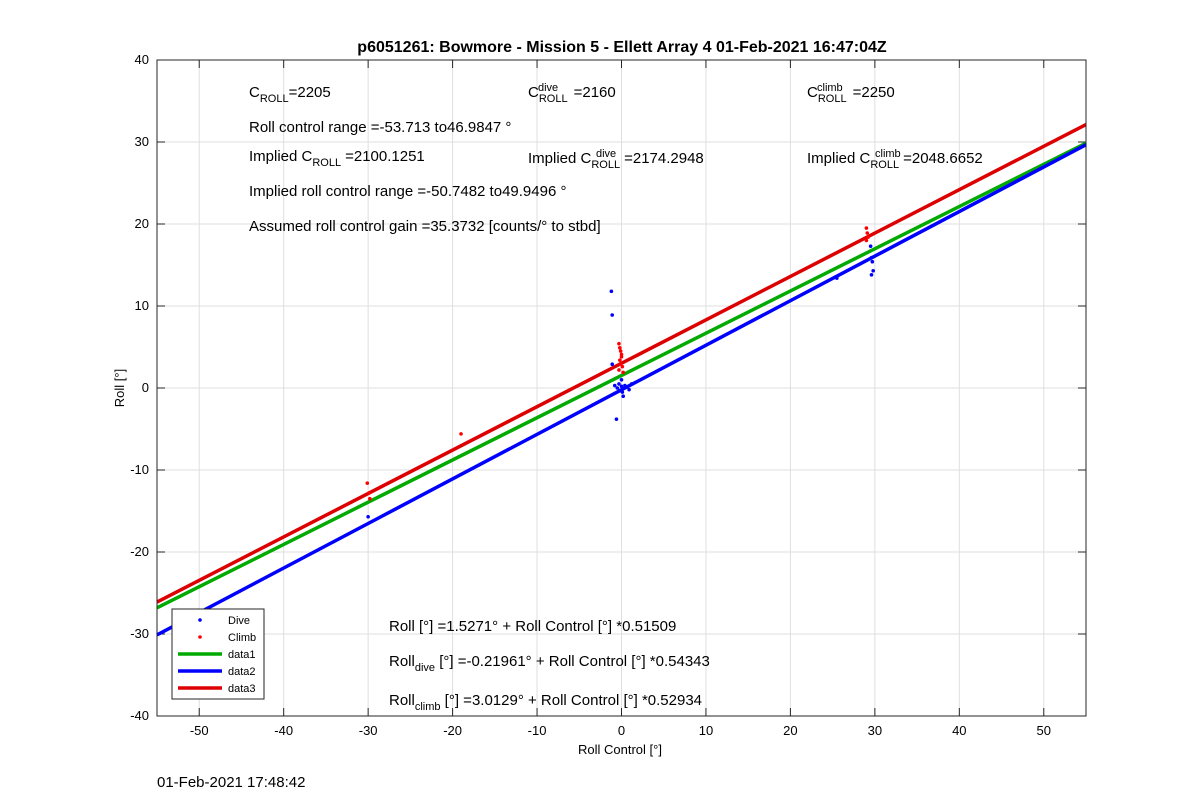  I want to click on x-axis-label: Roll Control [°], so click(620, 749).